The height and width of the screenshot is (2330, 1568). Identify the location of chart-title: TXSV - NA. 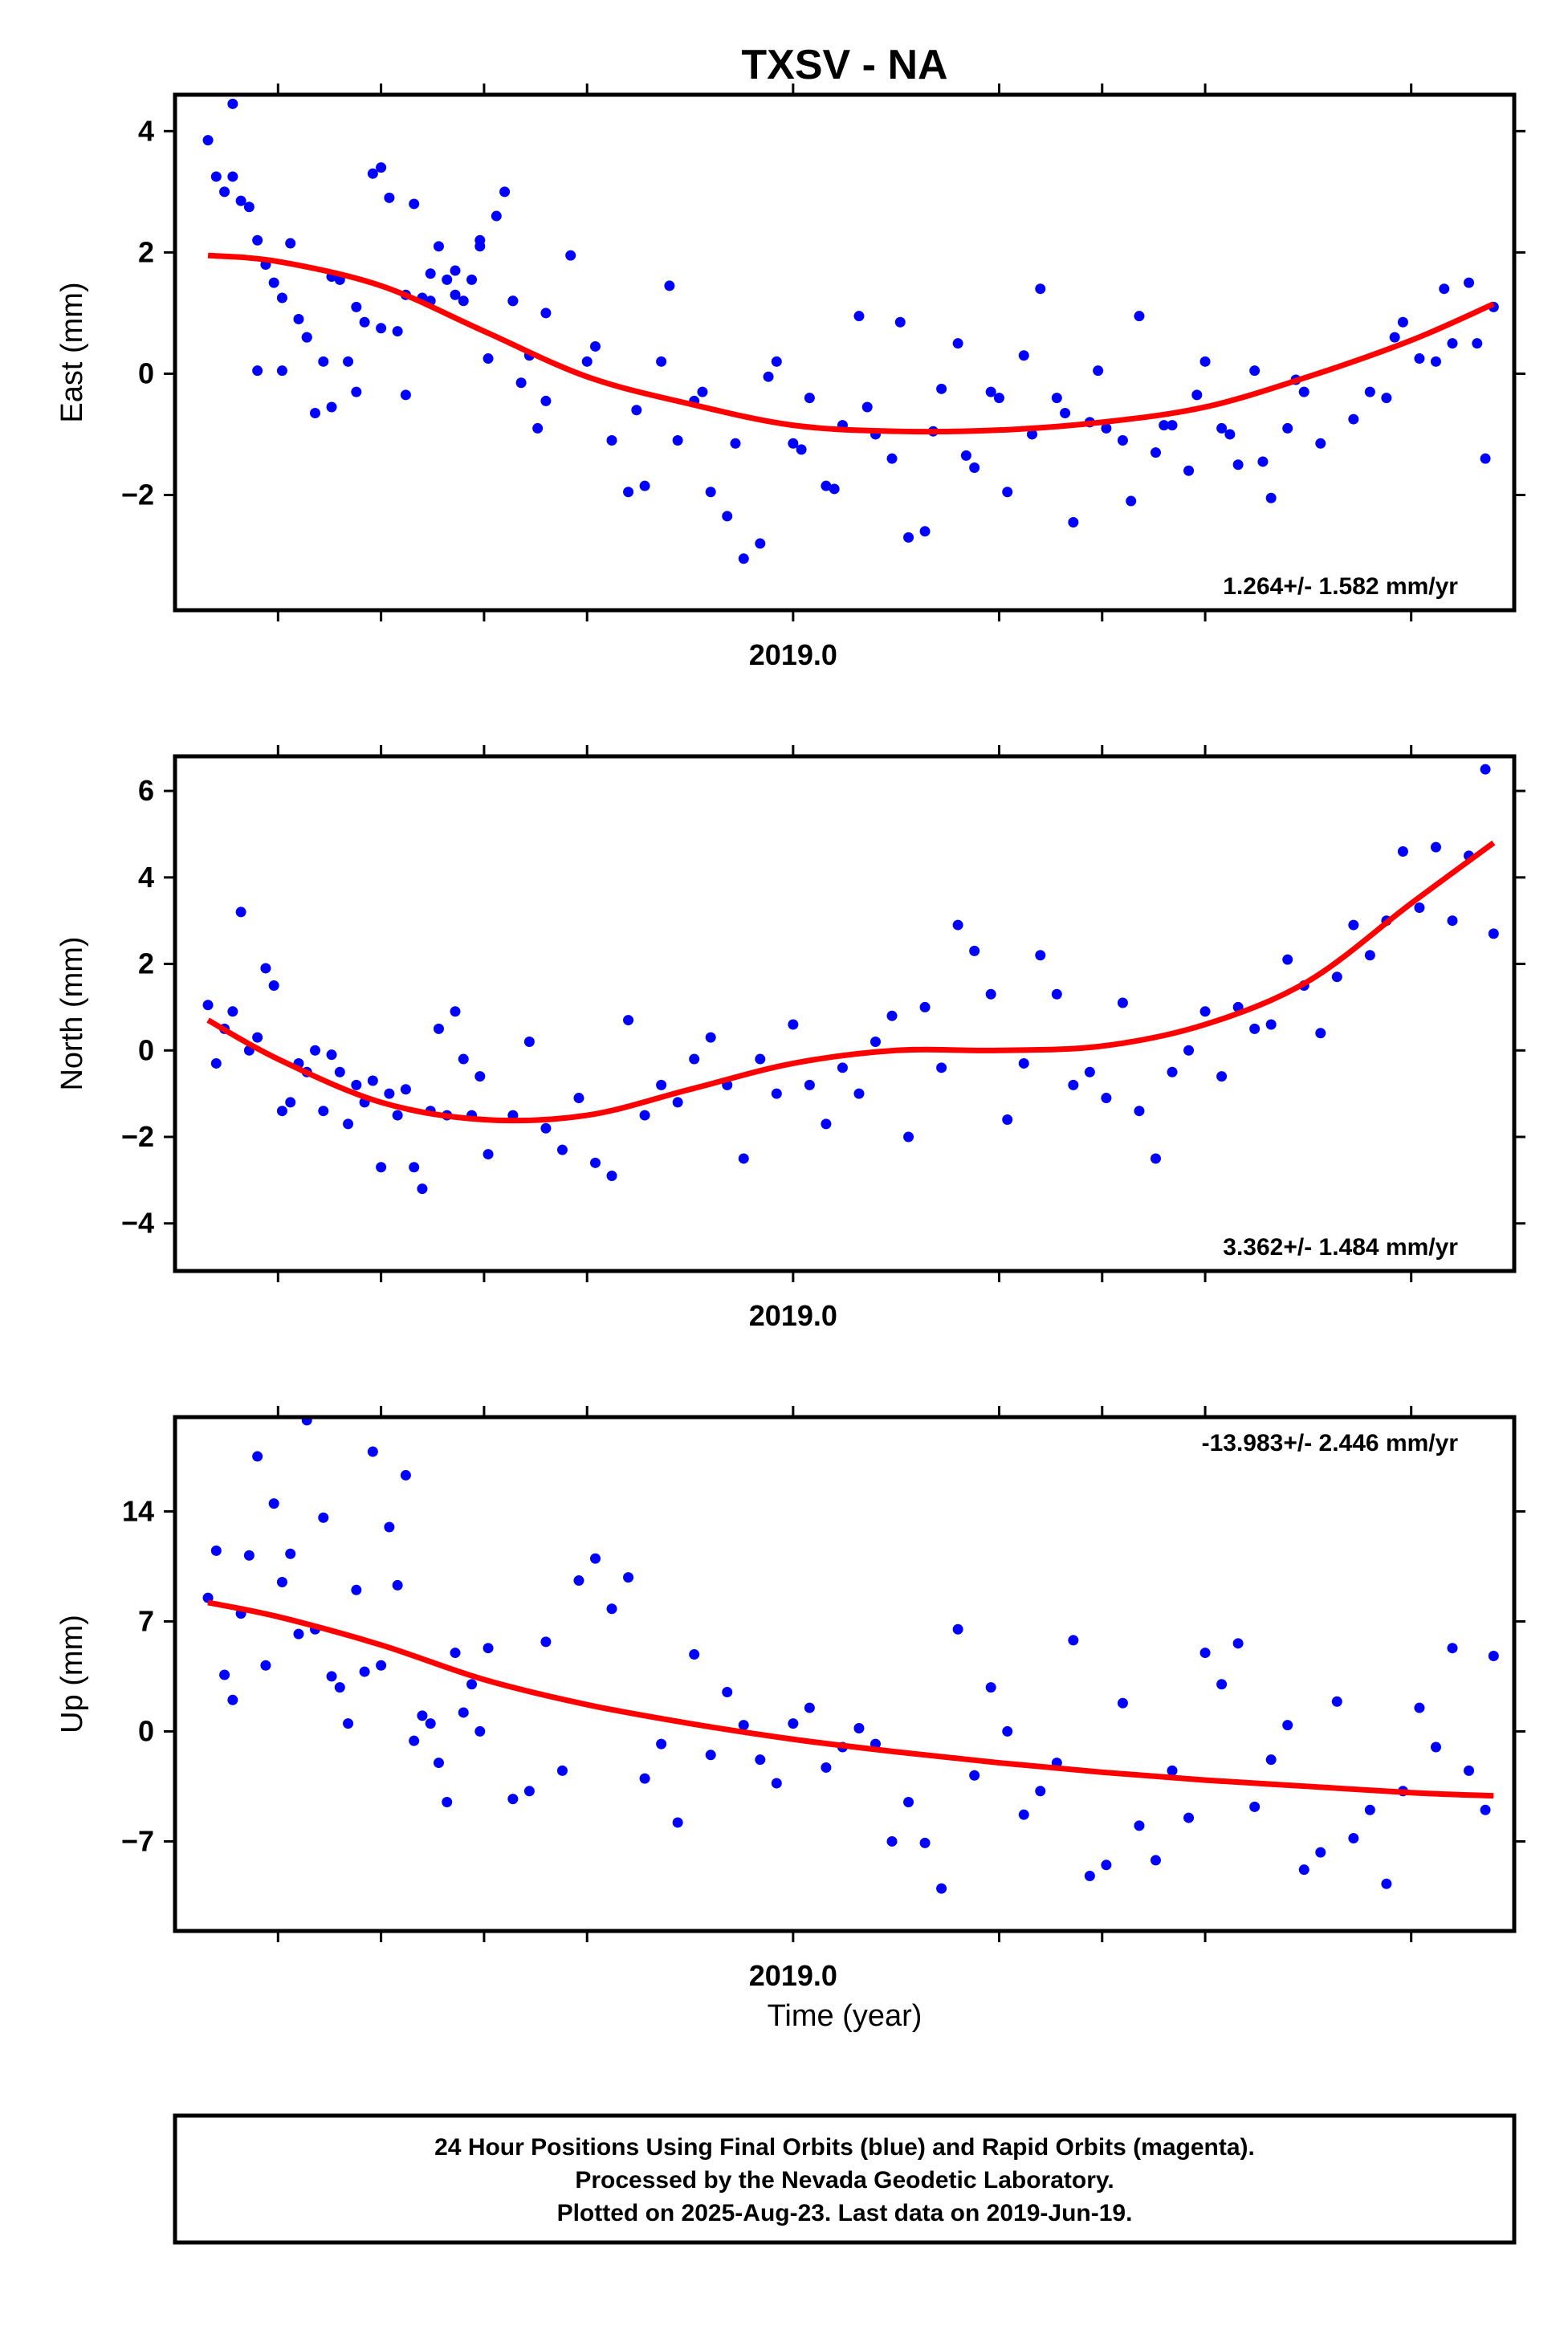
(844, 65).